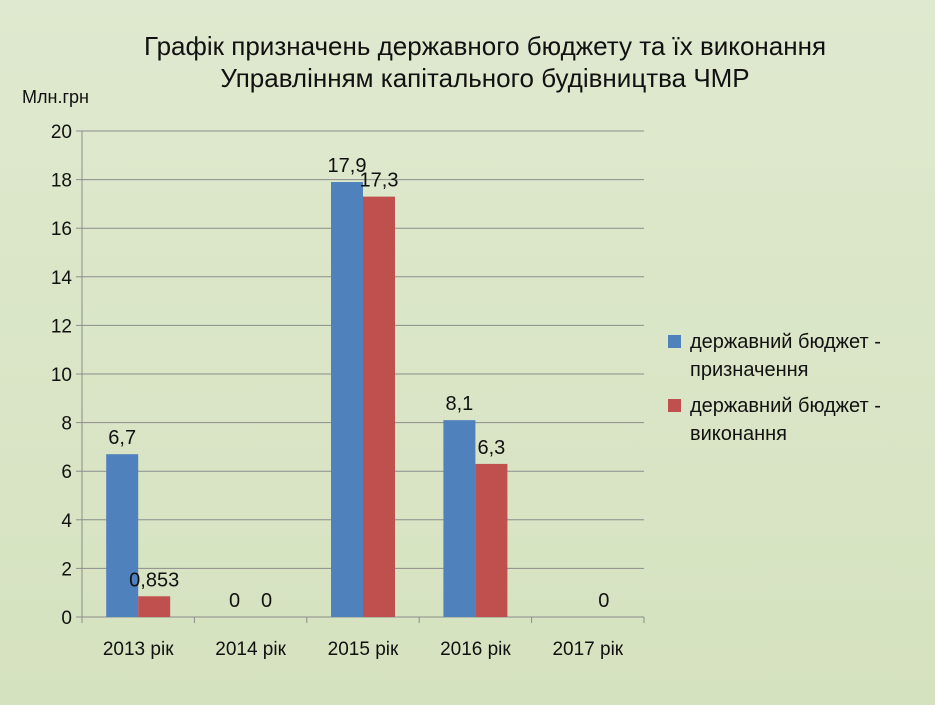  I want to click on y-tick-label: 8, so click(66, 424).